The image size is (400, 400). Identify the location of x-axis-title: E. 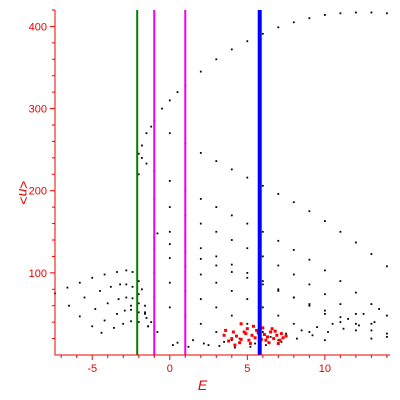
(203, 385).